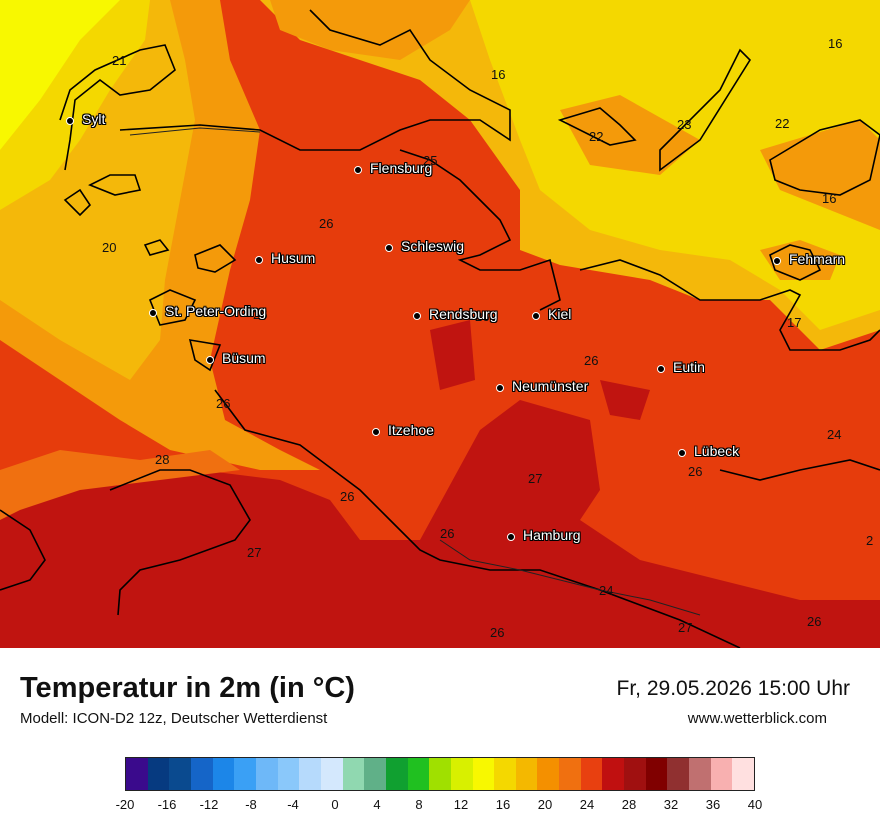  What do you see at coordinates (430, 160) in the screenshot?
I see `temperature-value-label: 25` at bounding box center [430, 160].